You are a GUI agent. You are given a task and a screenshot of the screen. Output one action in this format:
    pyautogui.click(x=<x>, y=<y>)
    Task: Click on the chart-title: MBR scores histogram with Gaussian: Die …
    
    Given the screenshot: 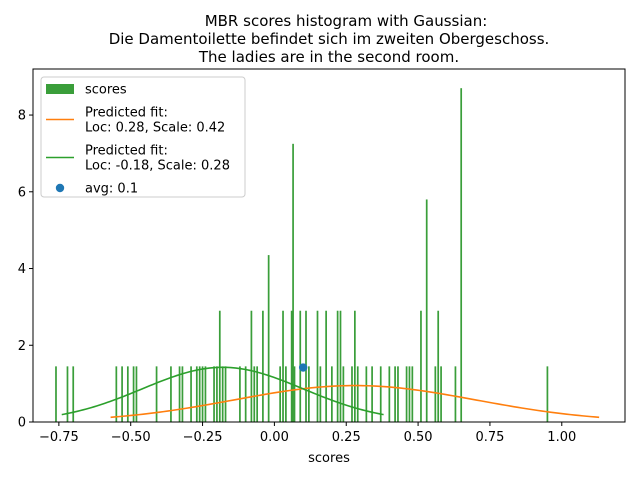 What is the action you would take?
    pyautogui.click(x=329, y=39)
    